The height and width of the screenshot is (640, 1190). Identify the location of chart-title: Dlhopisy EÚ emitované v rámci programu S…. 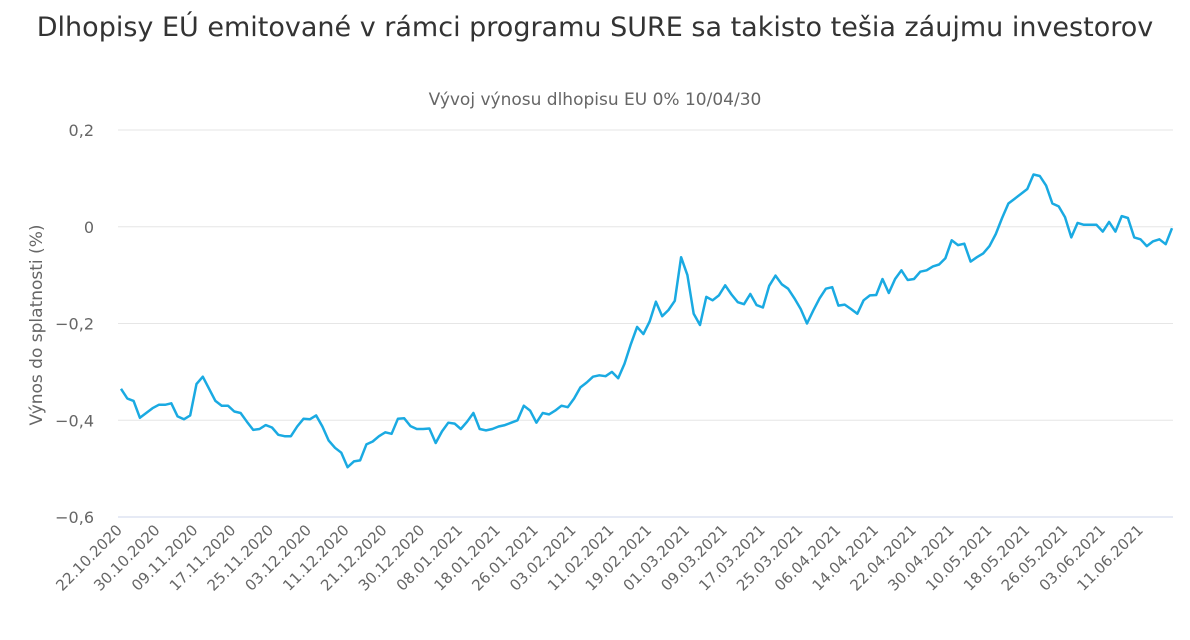
(595, 27).